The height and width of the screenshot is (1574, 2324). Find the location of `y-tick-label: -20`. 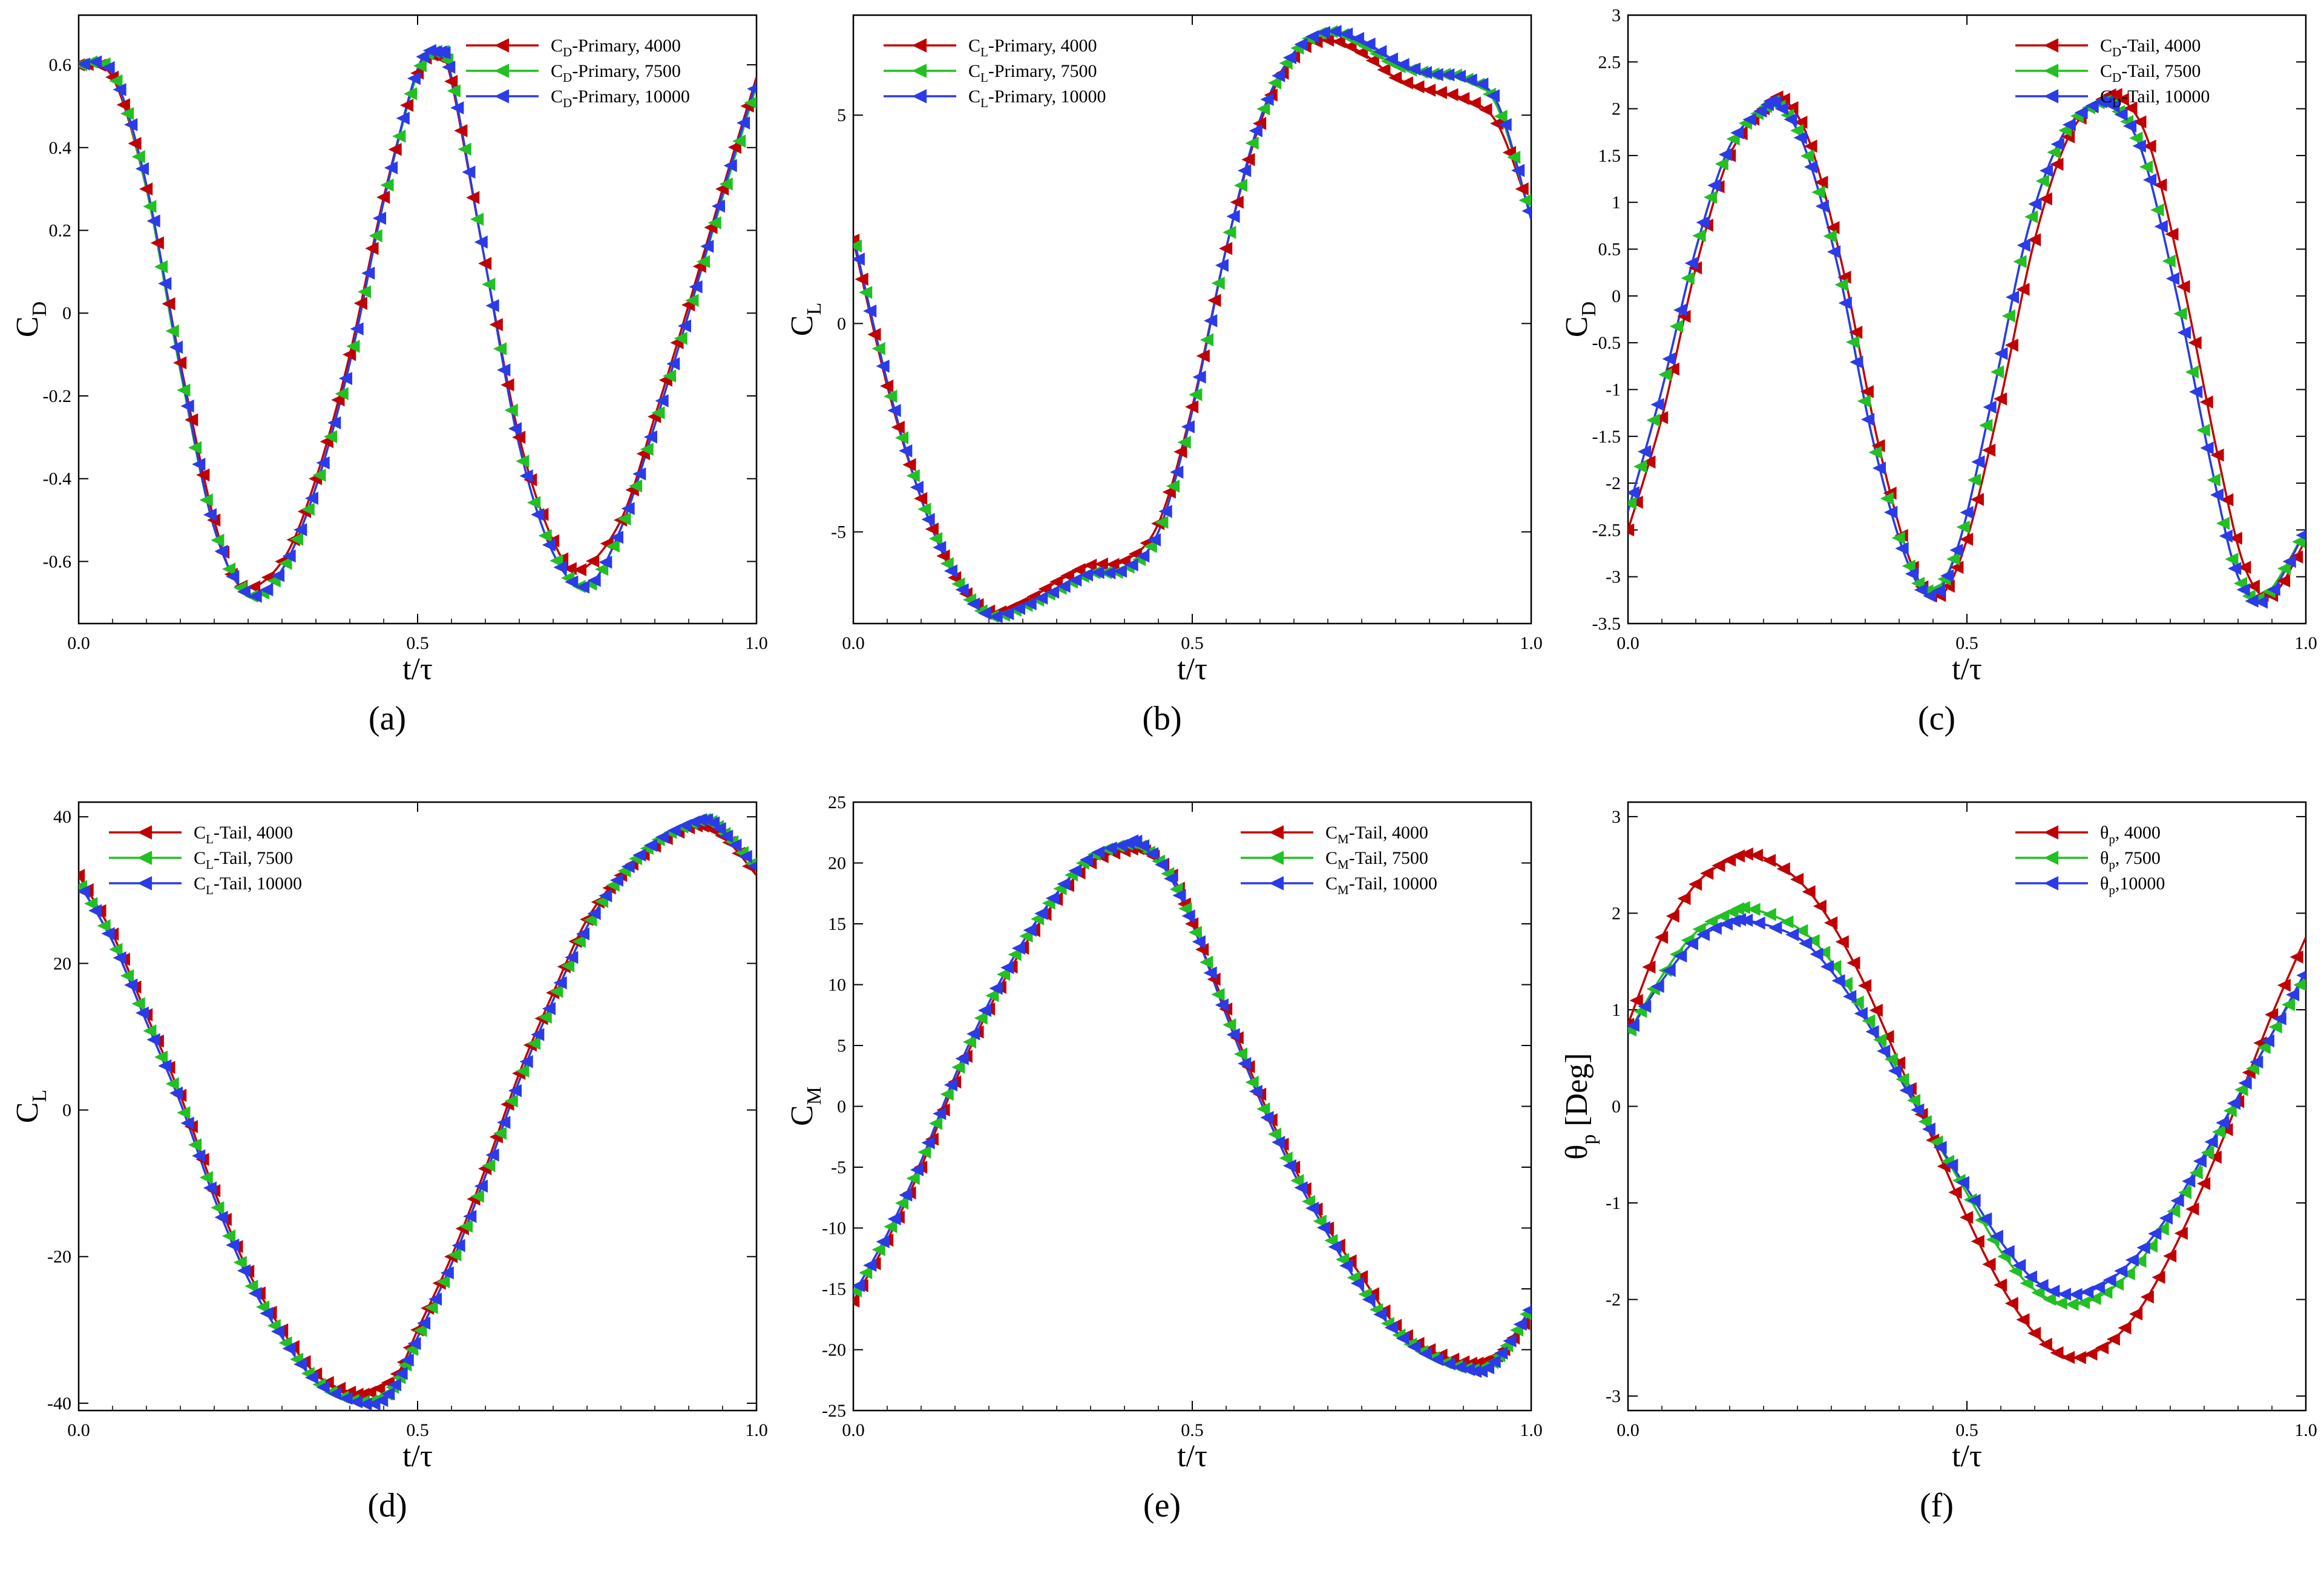

y-tick-label: -20 is located at coordinates (834, 1350).